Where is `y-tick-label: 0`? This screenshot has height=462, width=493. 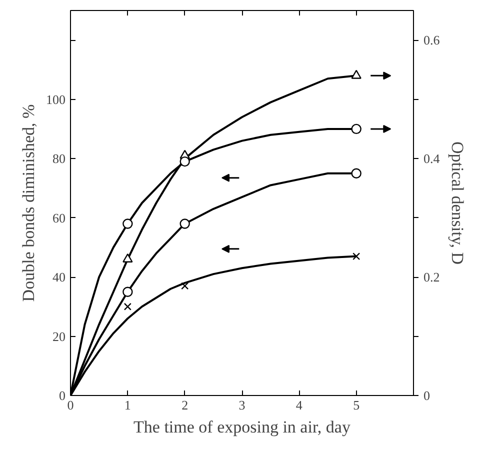 y-tick-label: 0 is located at coordinates (62, 395).